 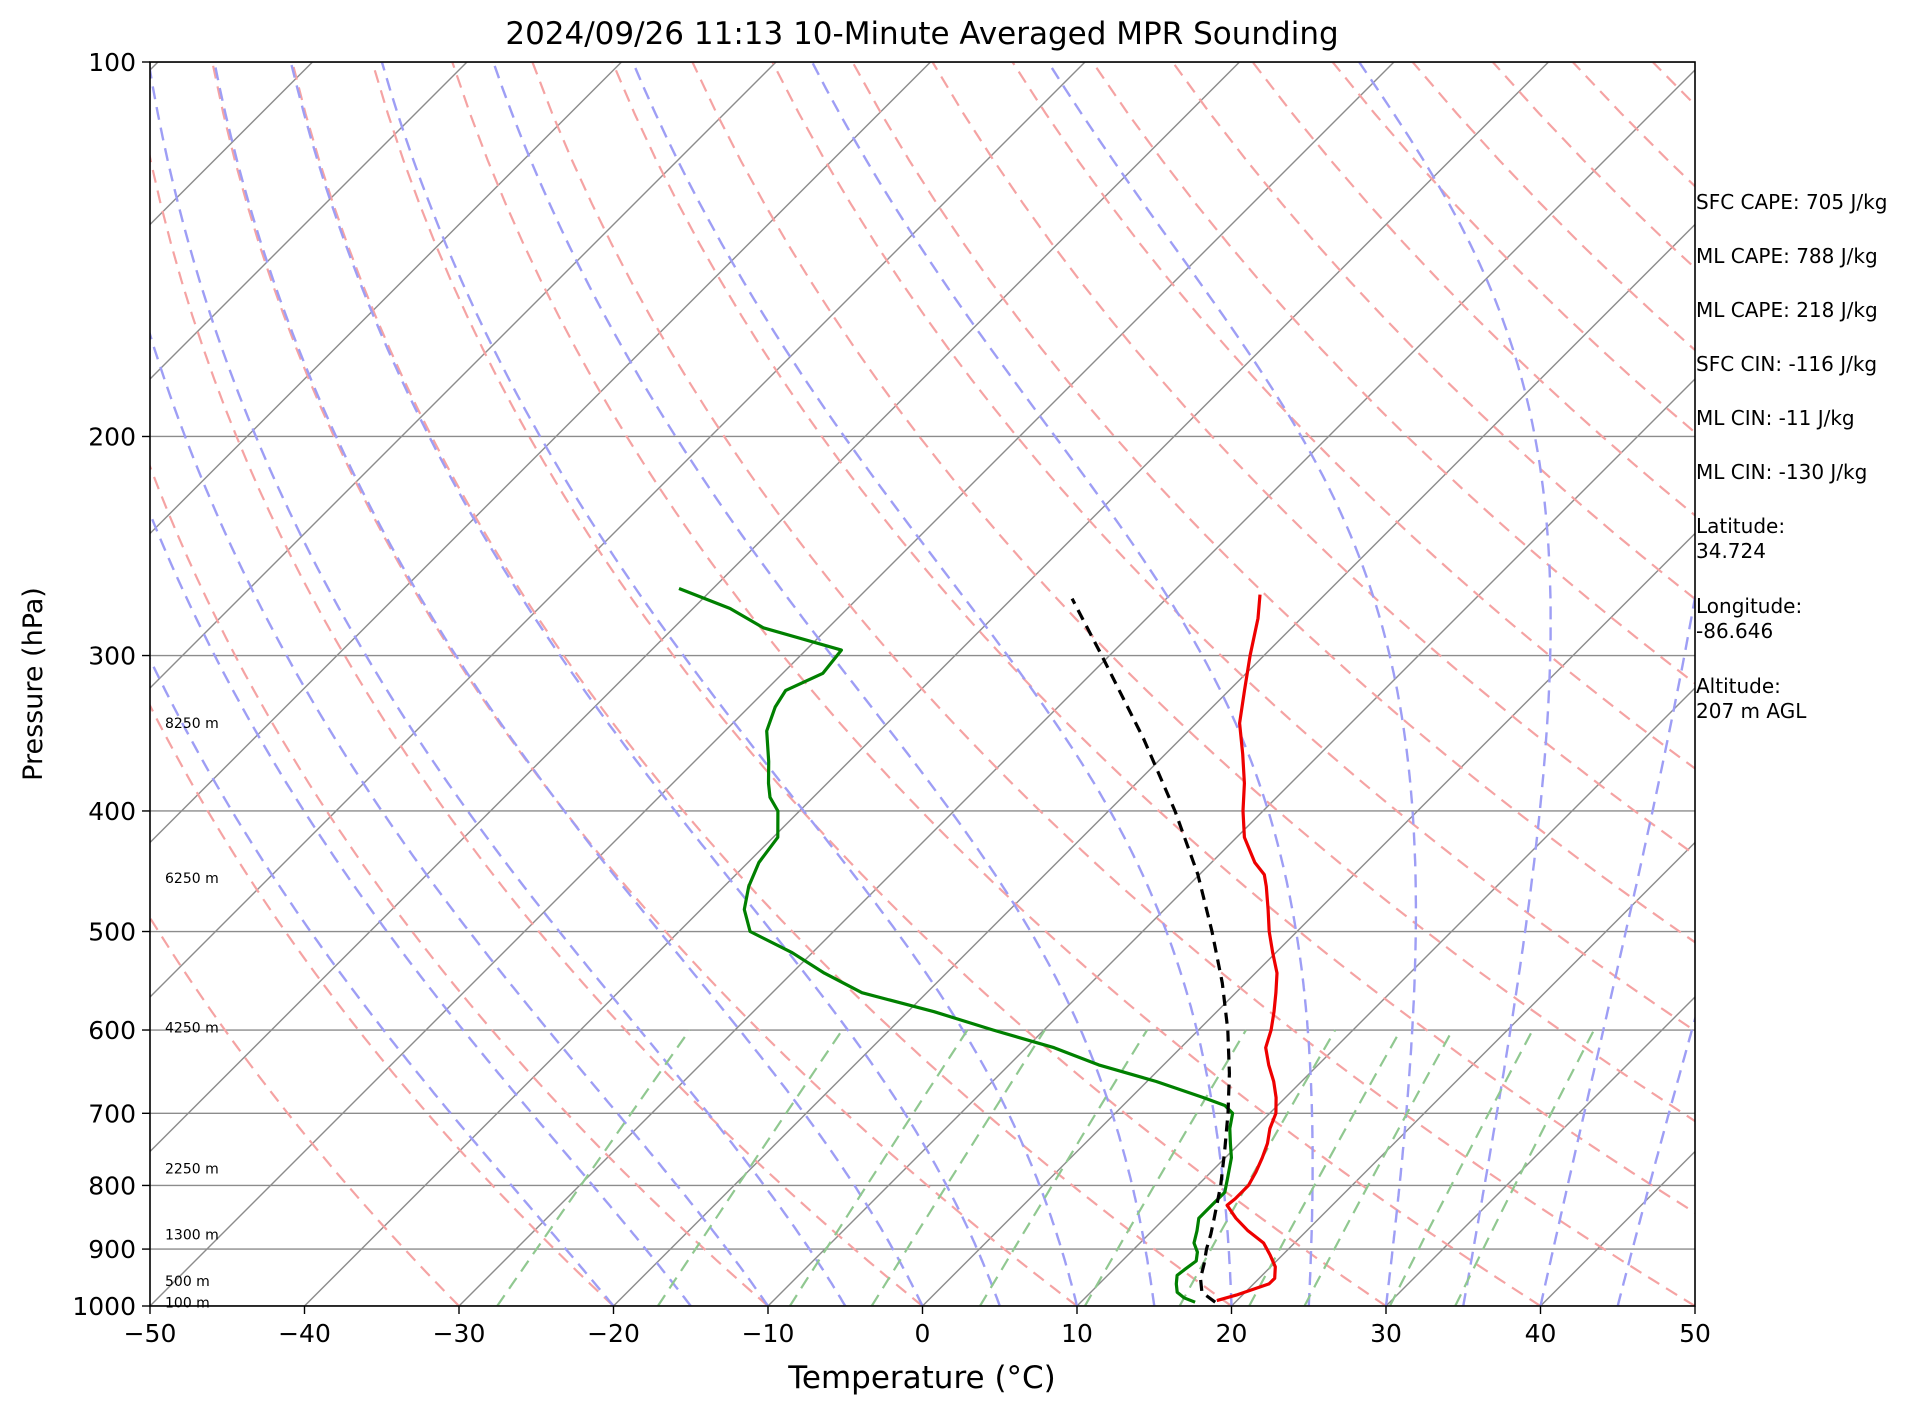 What do you see at coordinates (1731, 551) in the screenshot?
I see `stat-text: 34.724` at bounding box center [1731, 551].